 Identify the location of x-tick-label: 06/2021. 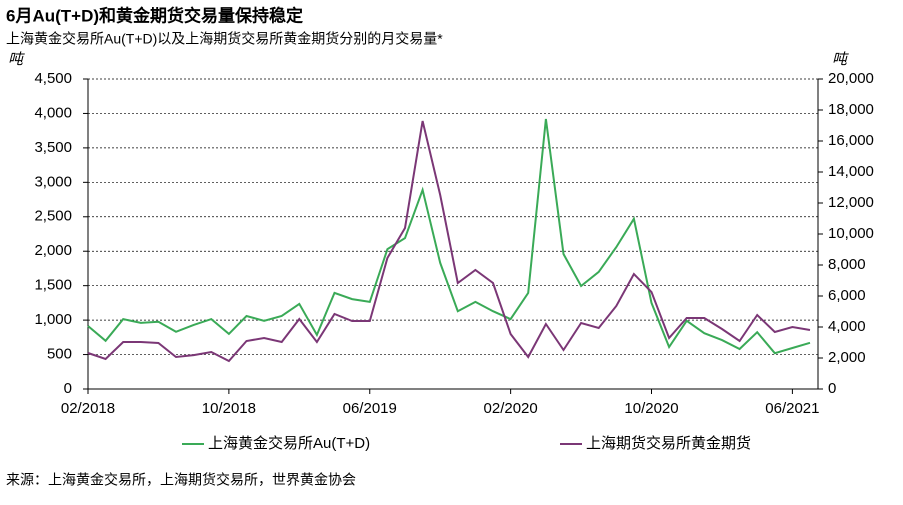
(792, 408).